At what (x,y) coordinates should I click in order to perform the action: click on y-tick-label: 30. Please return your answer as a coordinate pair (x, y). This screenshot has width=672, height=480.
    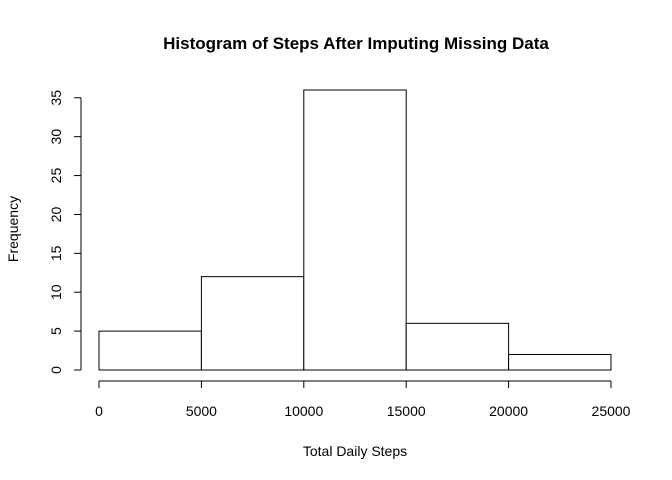
    Looking at the image, I should click on (56, 137).